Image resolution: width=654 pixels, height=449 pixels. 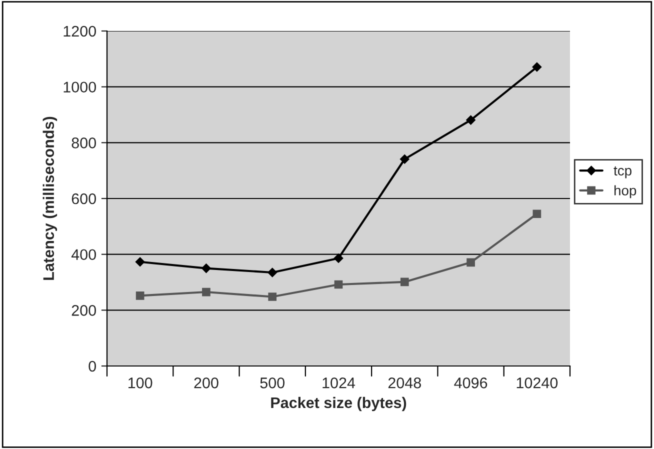 What do you see at coordinates (537, 383) in the screenshot?
I see `x-tick-label: 10240` at bounding box center [537, 383].